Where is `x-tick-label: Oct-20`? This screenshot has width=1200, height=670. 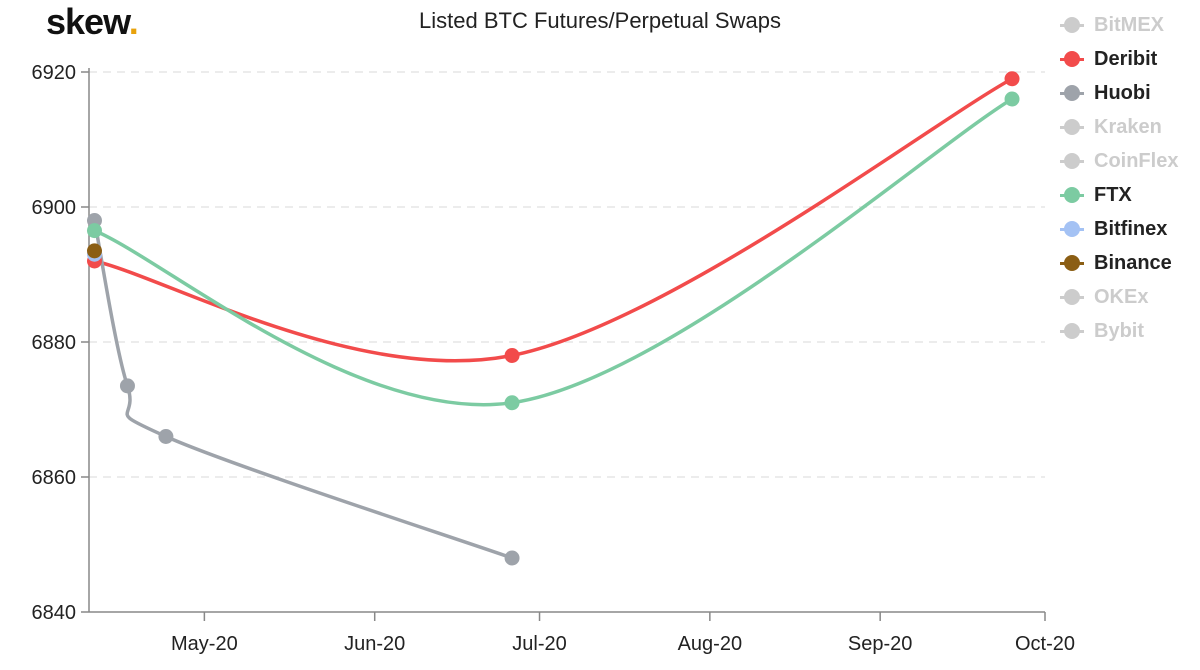 x-tick-label: Oct-20 is located at coordinates (1045, 644).